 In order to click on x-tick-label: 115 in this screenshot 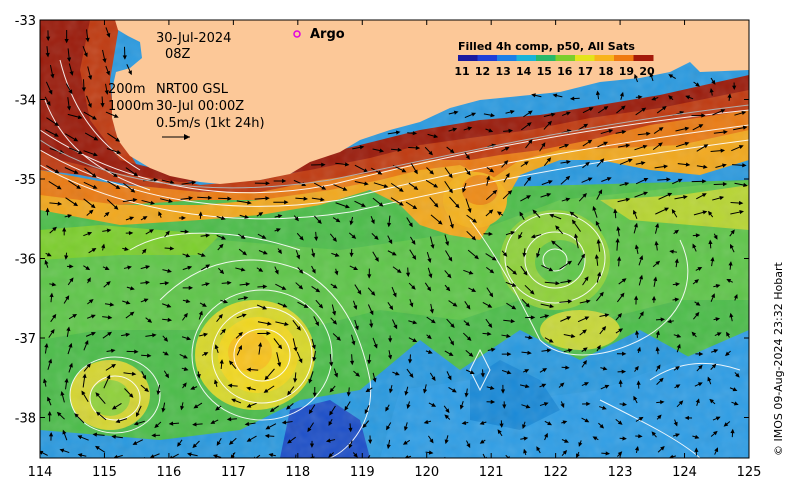, I will do `click(104, 472)`.